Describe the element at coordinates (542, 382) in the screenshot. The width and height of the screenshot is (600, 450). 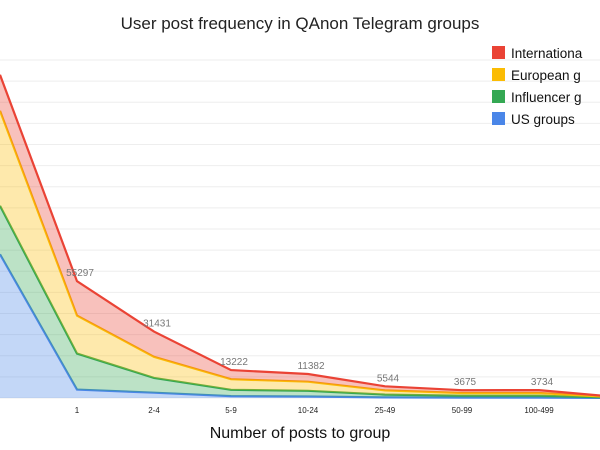
I see `data-label: 3734` at that location.